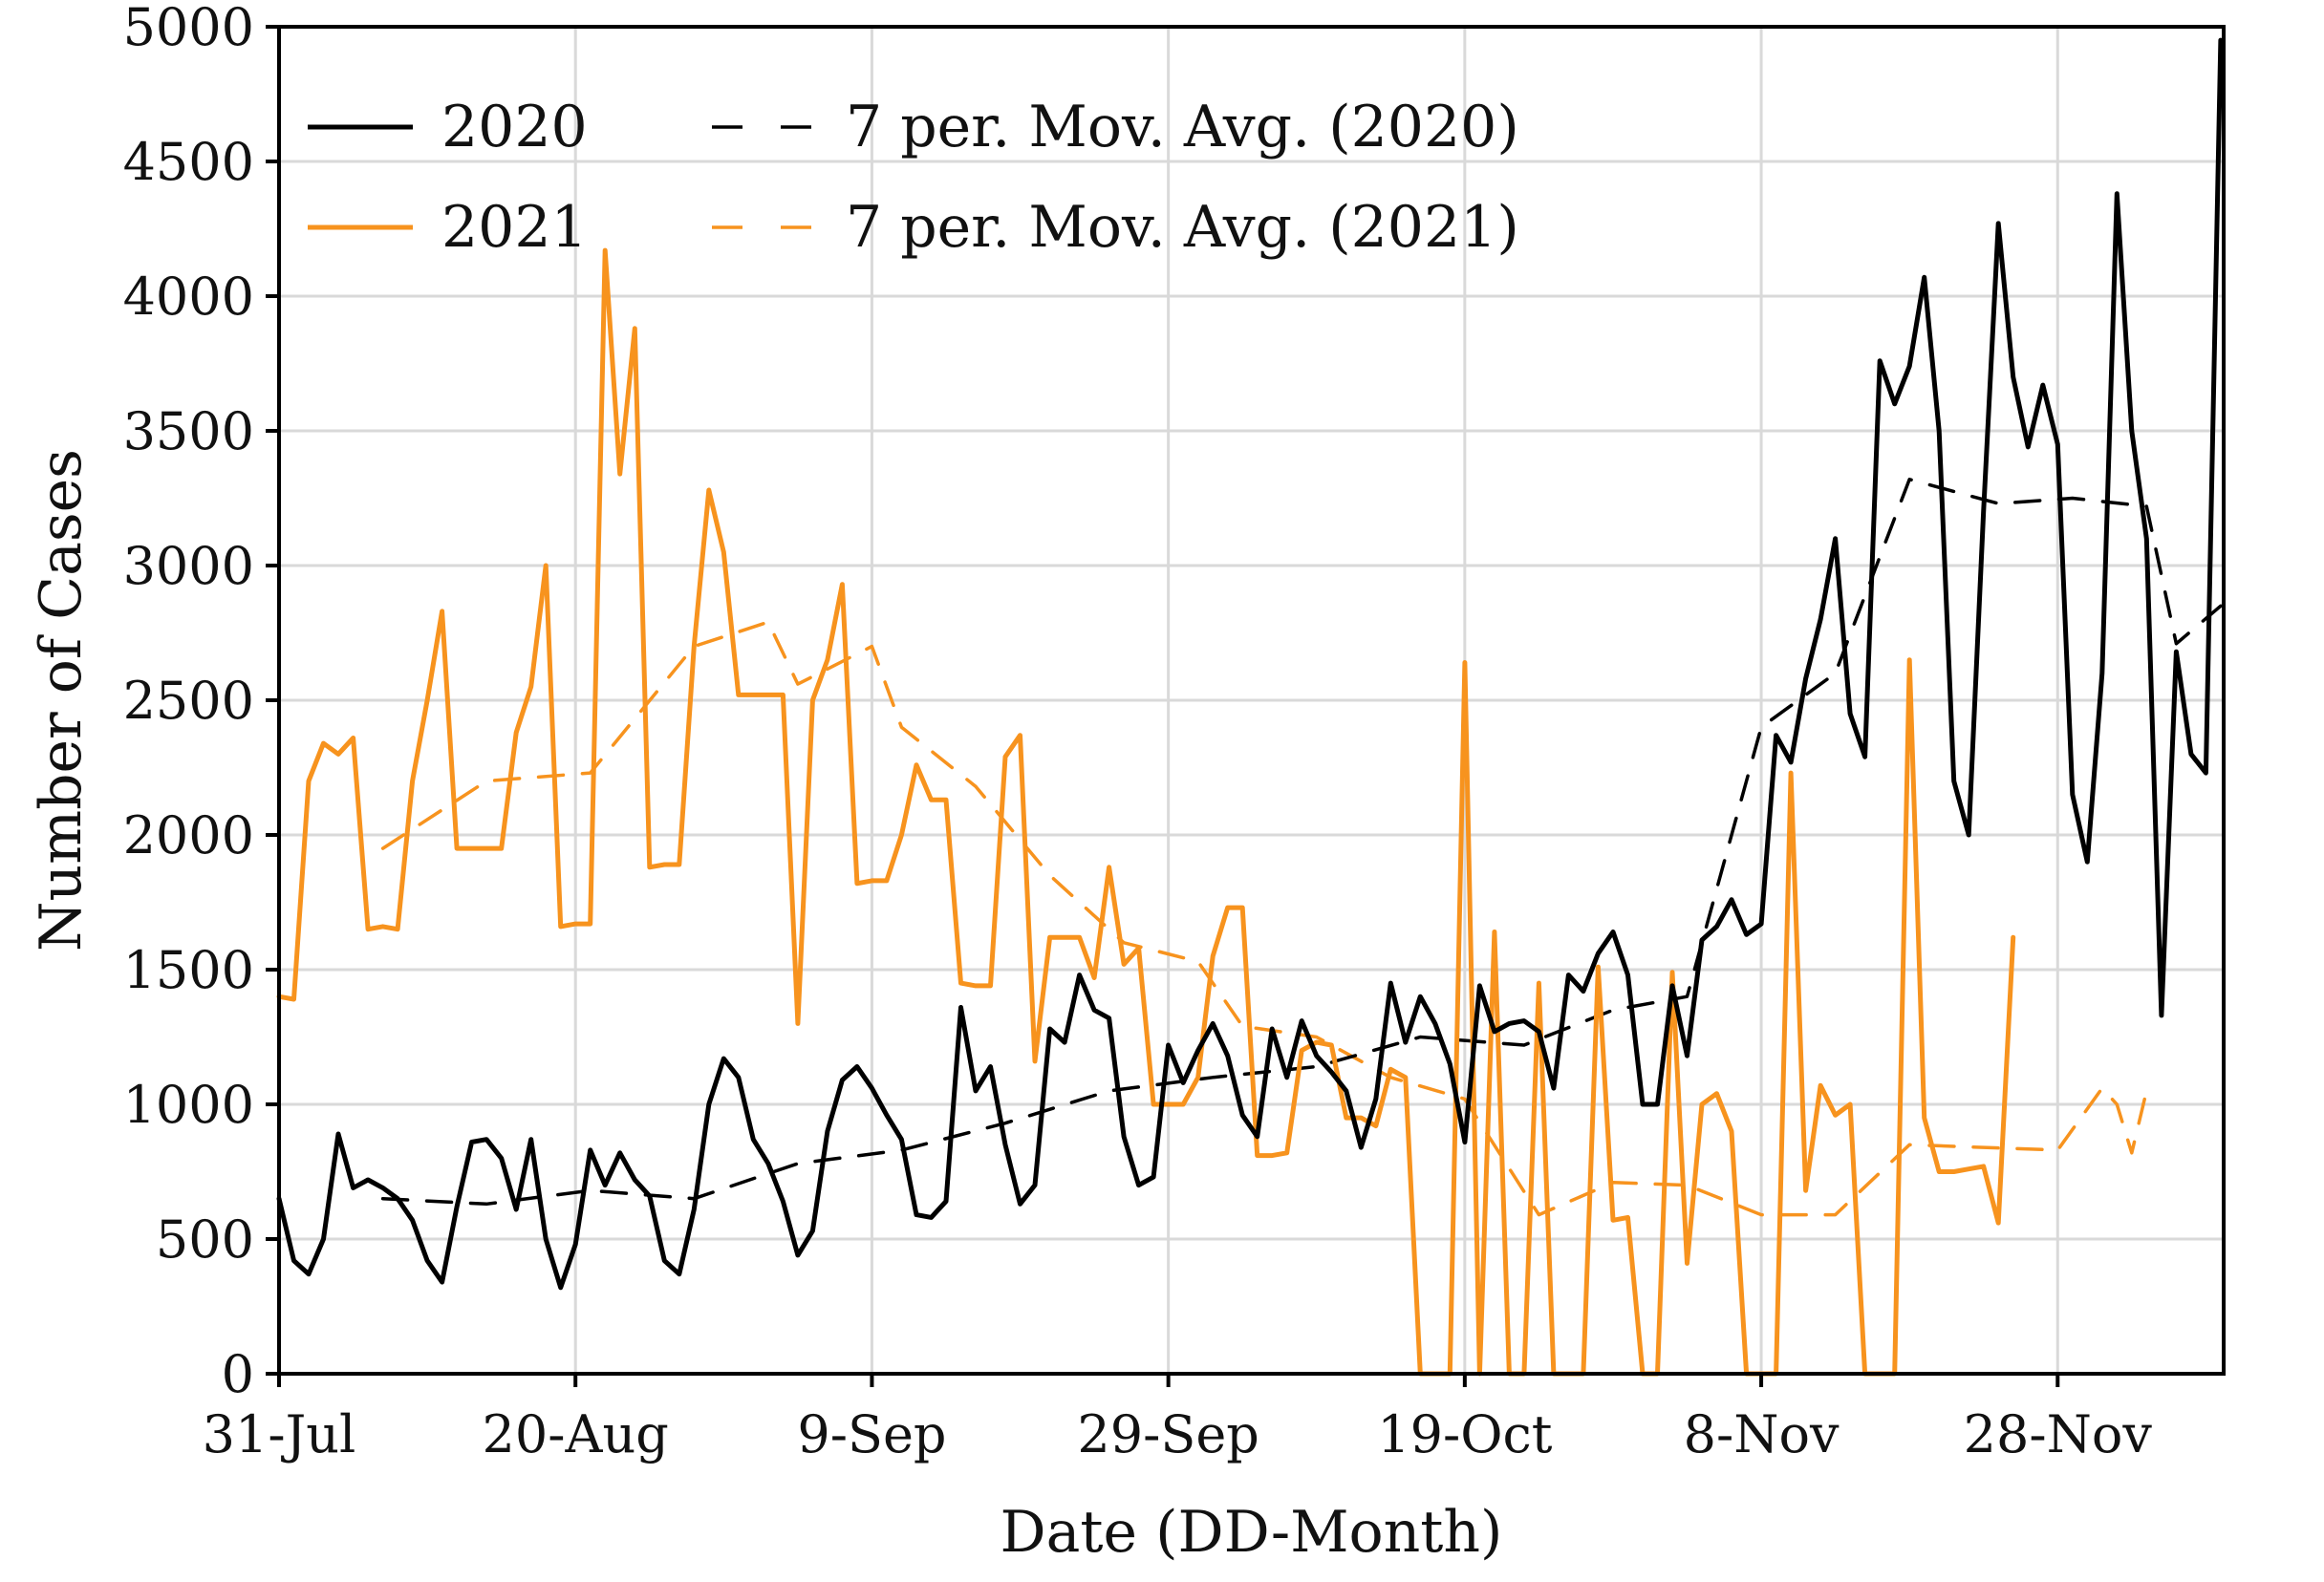  What do you see at coordinates (205, 1239) in the screenshot?
I see `y-tick-label: 500` at bounding box center [205, 1239].